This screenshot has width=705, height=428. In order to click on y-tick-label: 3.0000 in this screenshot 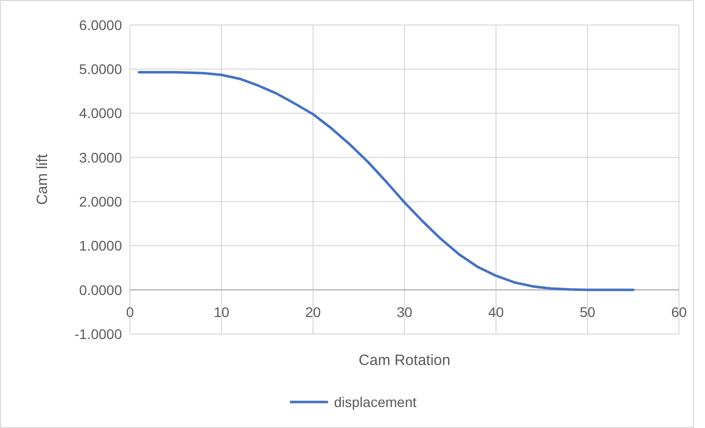, I will do `click(100, 157)`.